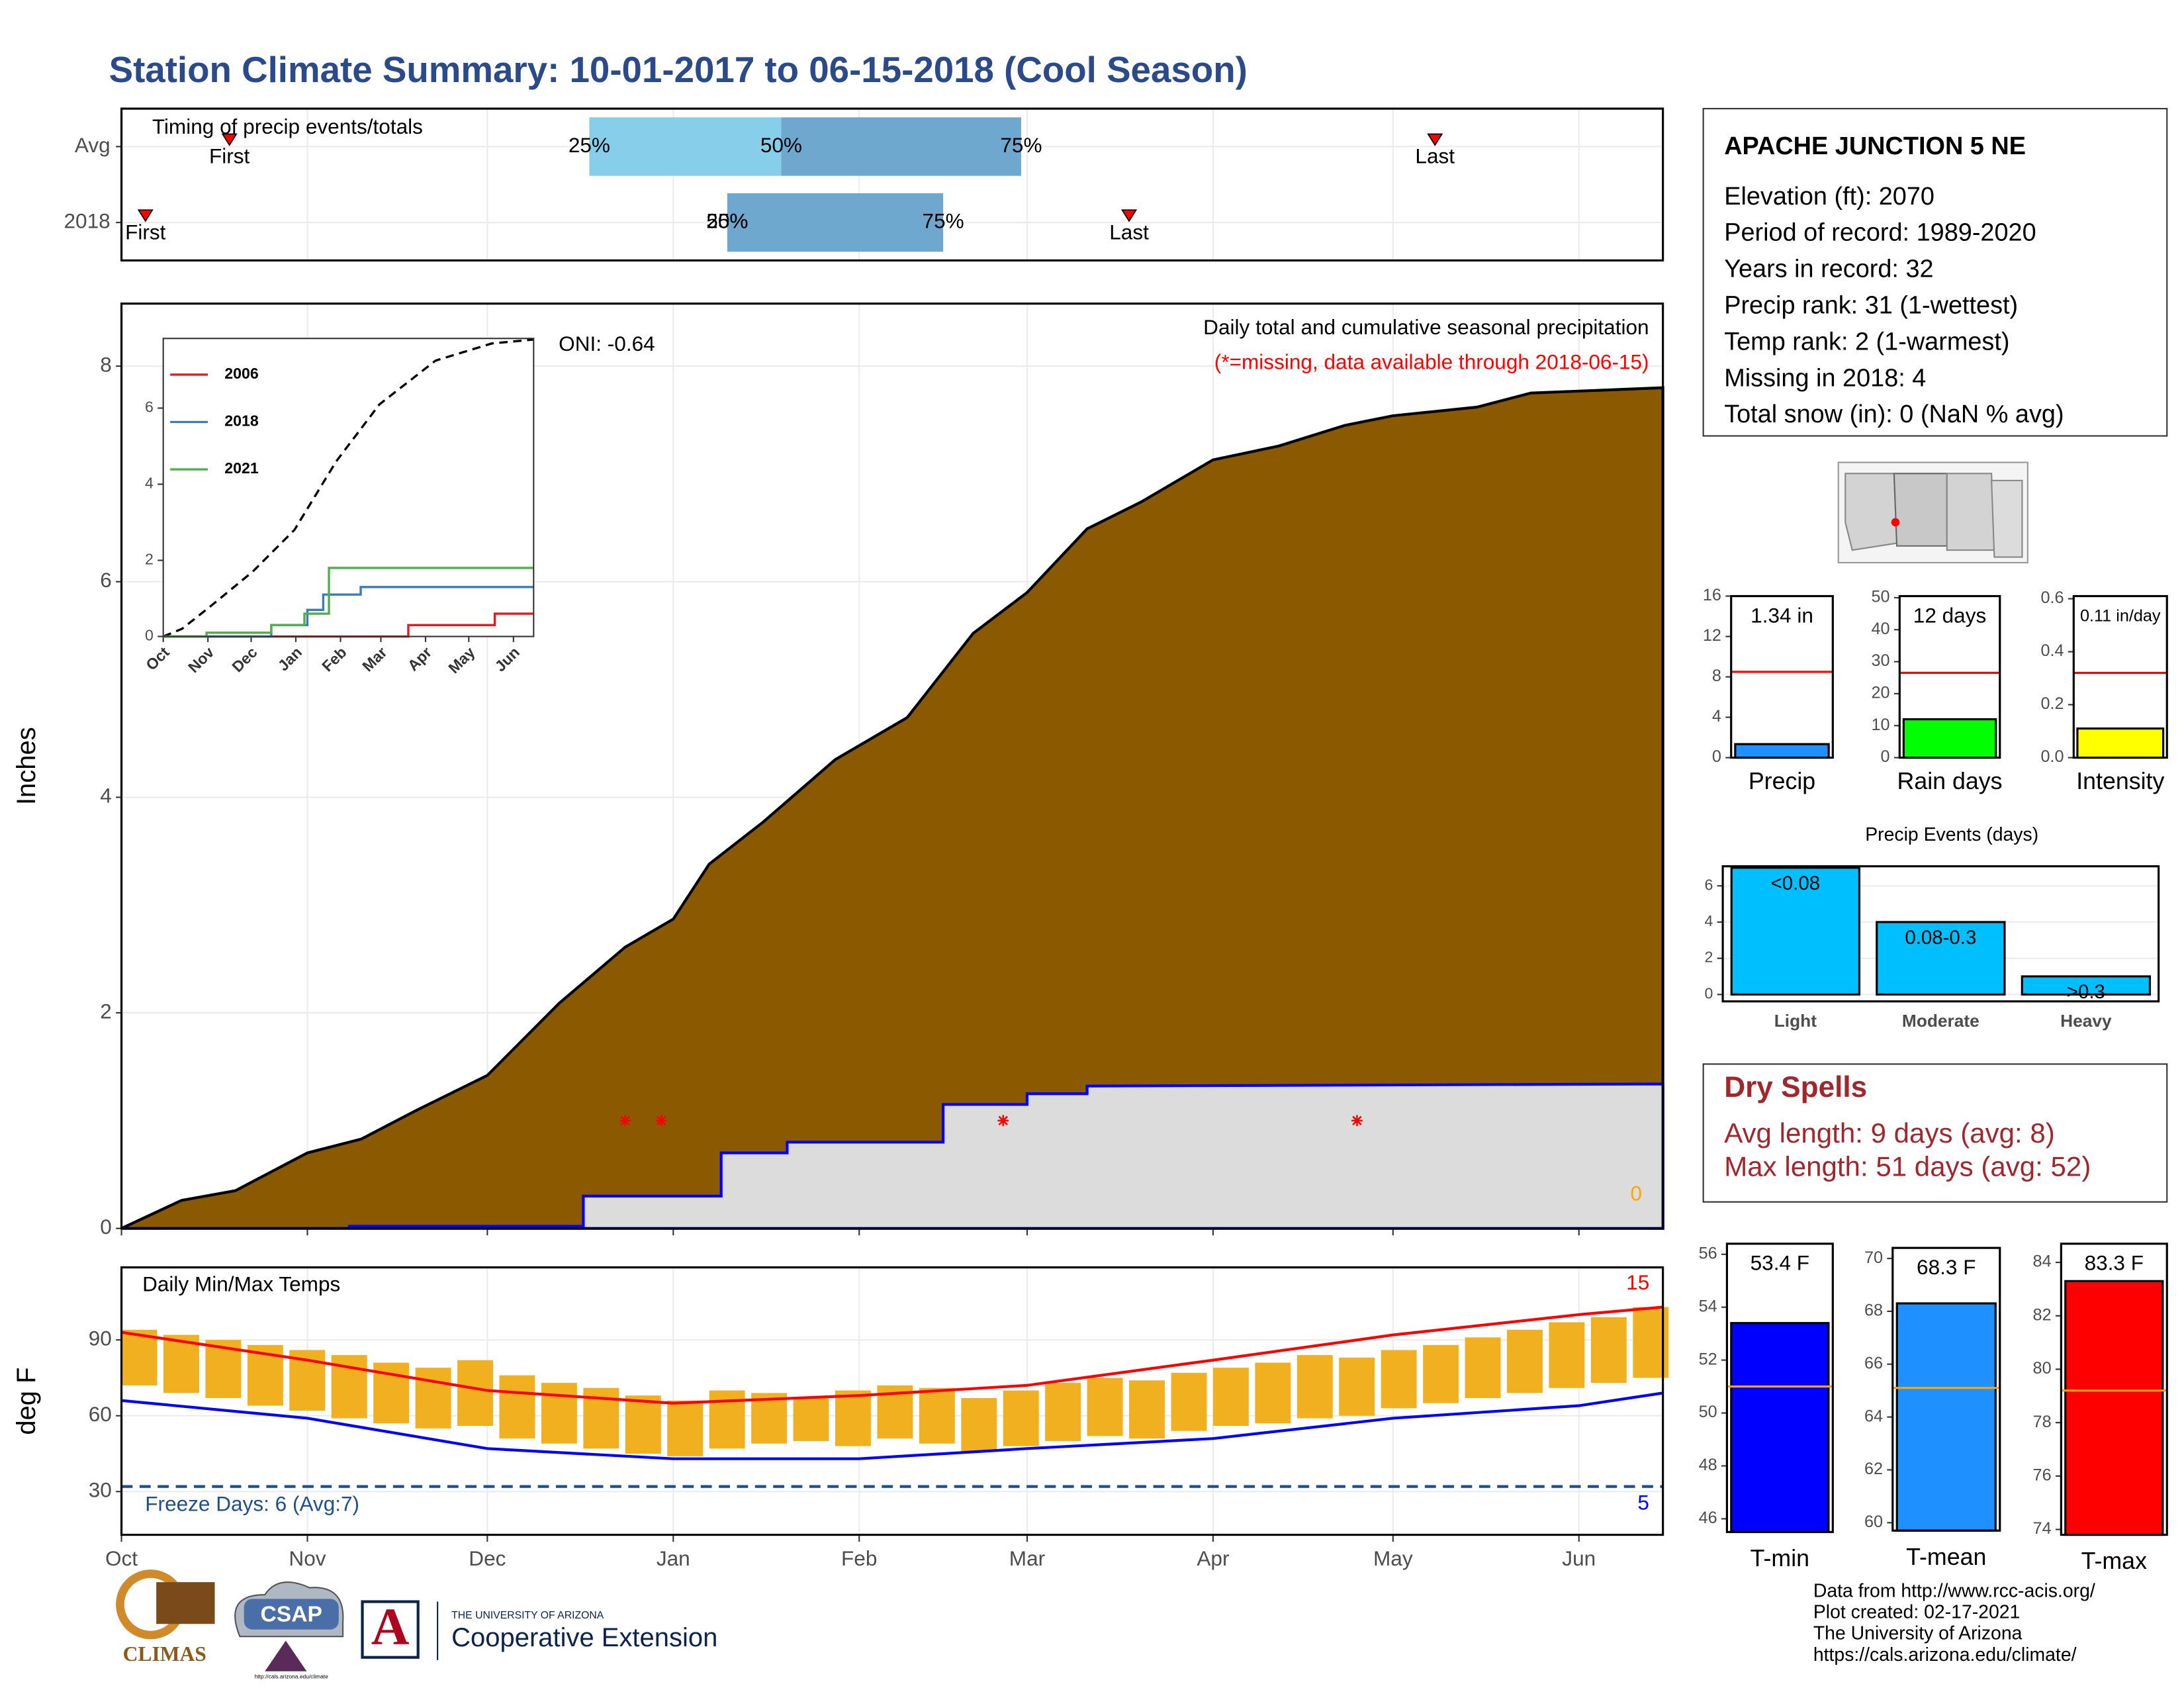  Describe the element at coordinates (1918, 1633) in the screenshot. I see `footer-line: The University of Arizona` at that location.